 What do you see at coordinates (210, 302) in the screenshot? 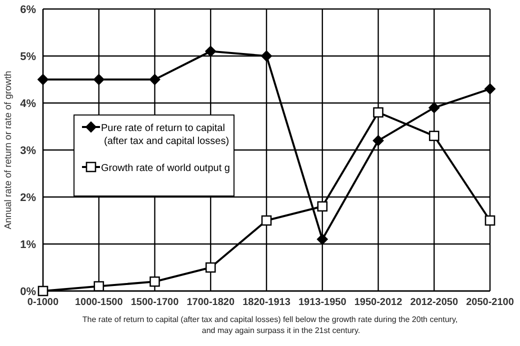
I see `x-tick-label: 1700-1820` at bounding box center [210, 302].